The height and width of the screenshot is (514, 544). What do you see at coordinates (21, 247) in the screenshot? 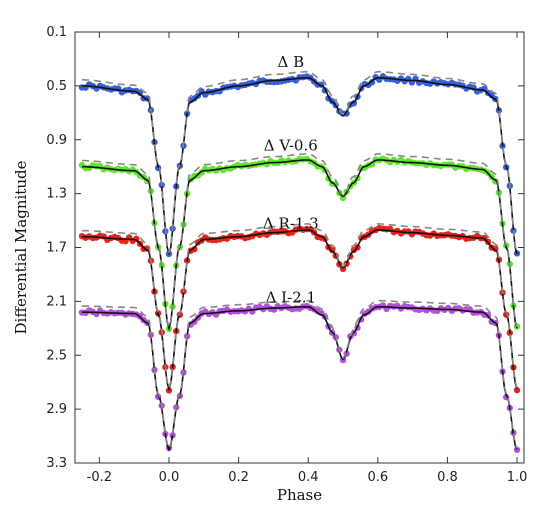
I see `y-axis-label: Differential Magnitude` at bounding box center [21, 247].